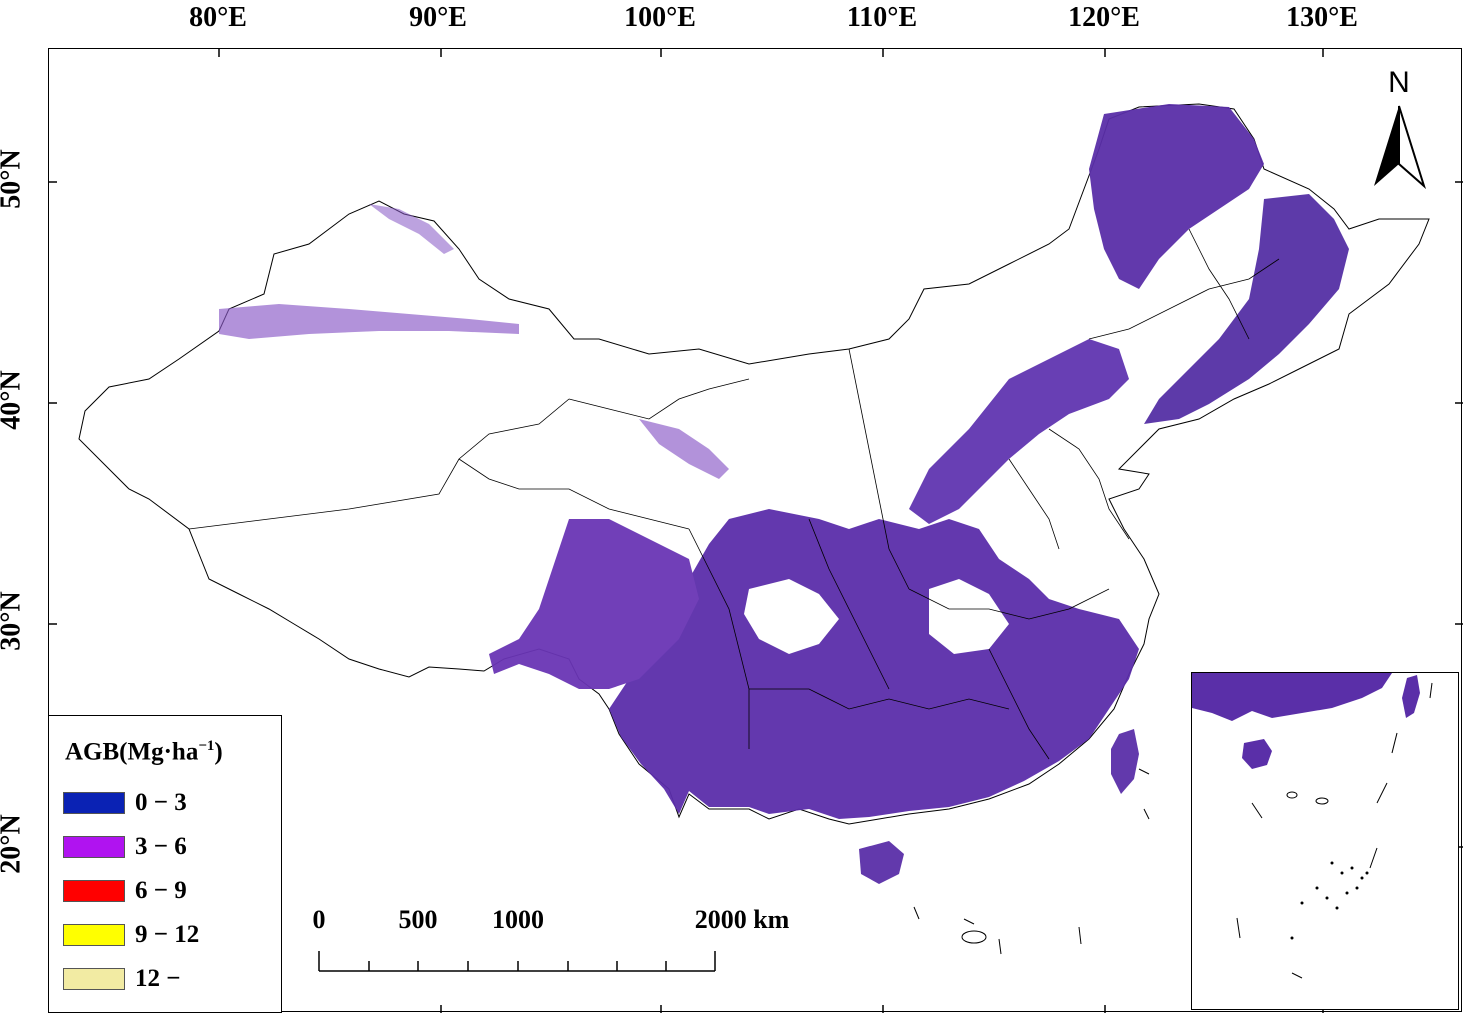  Describe the element at coordinates (594, 604) in the screenshot. I see `agb-region-southwest` at that location.